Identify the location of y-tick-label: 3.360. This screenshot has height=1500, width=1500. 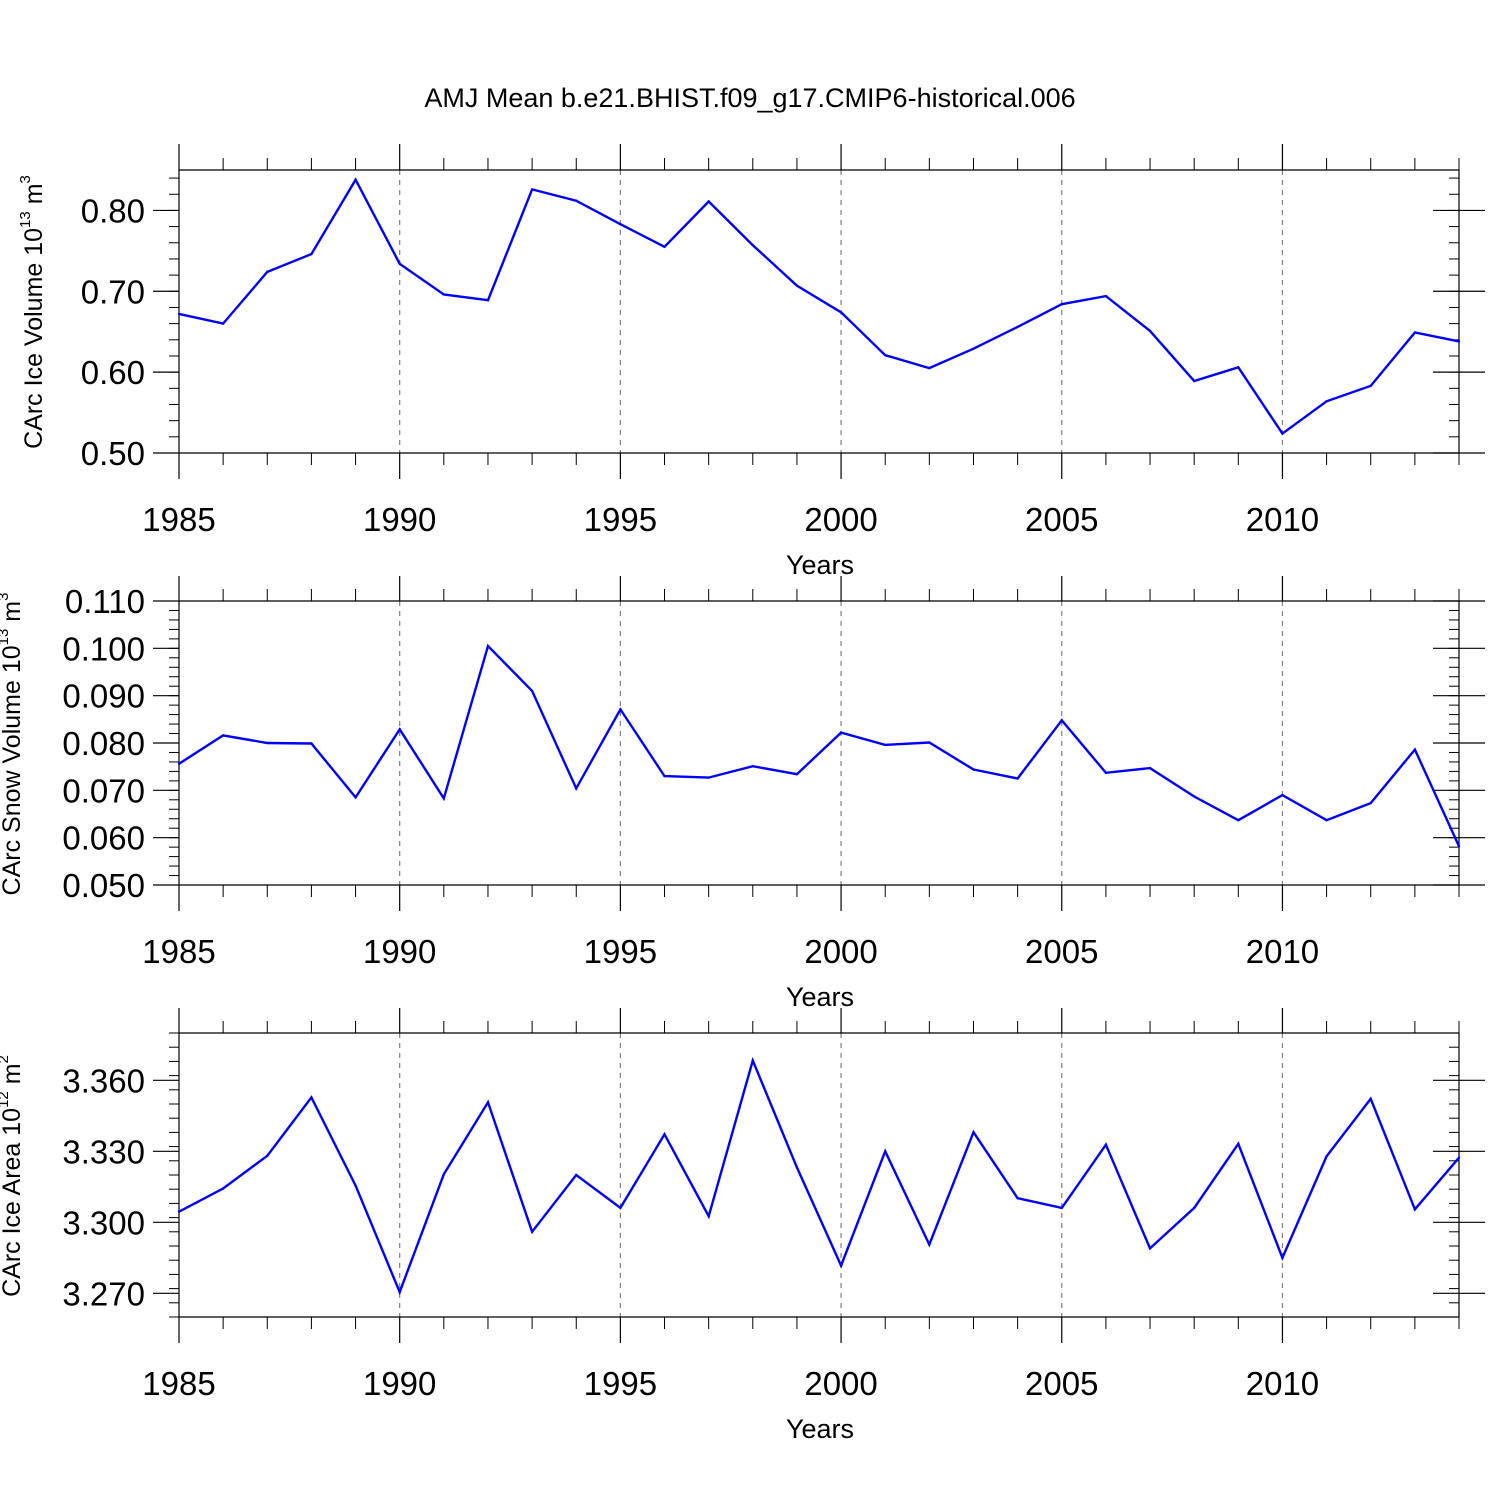
(103, 1080).